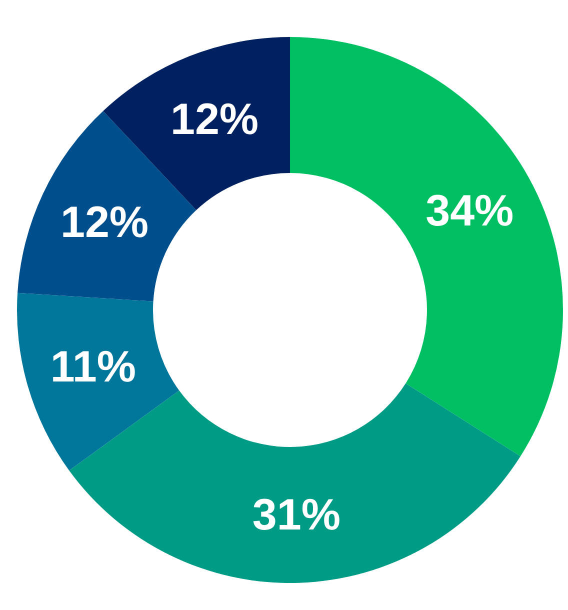  Describe the element at coordinates (296, 515) in the screenshot. I see `data-label: 31%` at that location.